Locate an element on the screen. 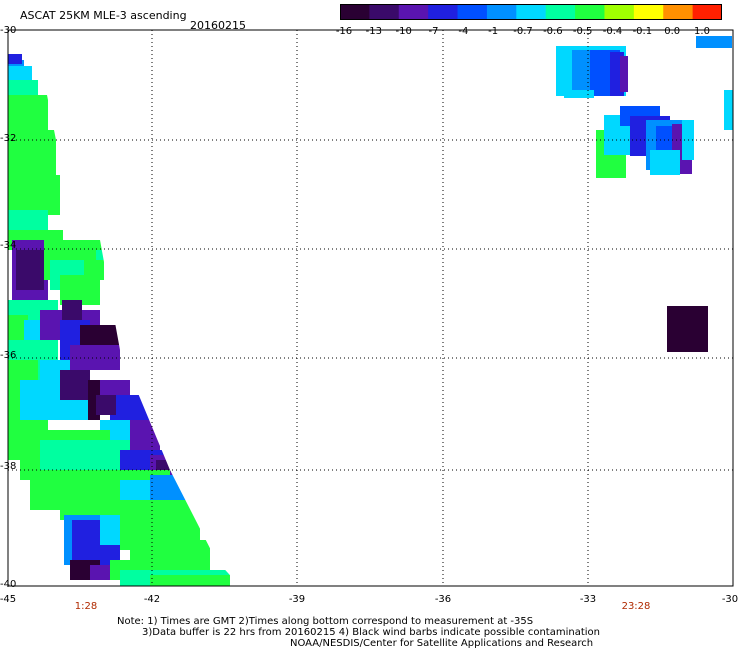 This screenshot has height=650, width=740. lon-label: -36 is located at coordinates (443, 599).